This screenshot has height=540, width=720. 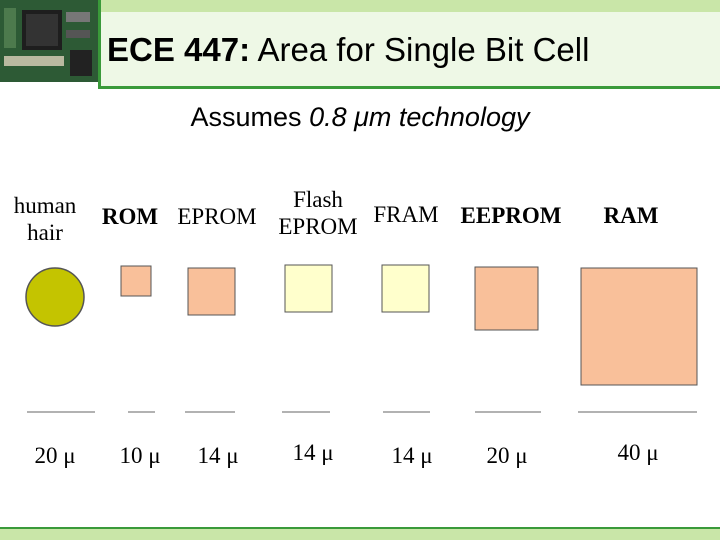 What do you see at coordinates (130, 216) in the screenshot?
I see `cell-label: ROM` at bounding box center [130, 216].